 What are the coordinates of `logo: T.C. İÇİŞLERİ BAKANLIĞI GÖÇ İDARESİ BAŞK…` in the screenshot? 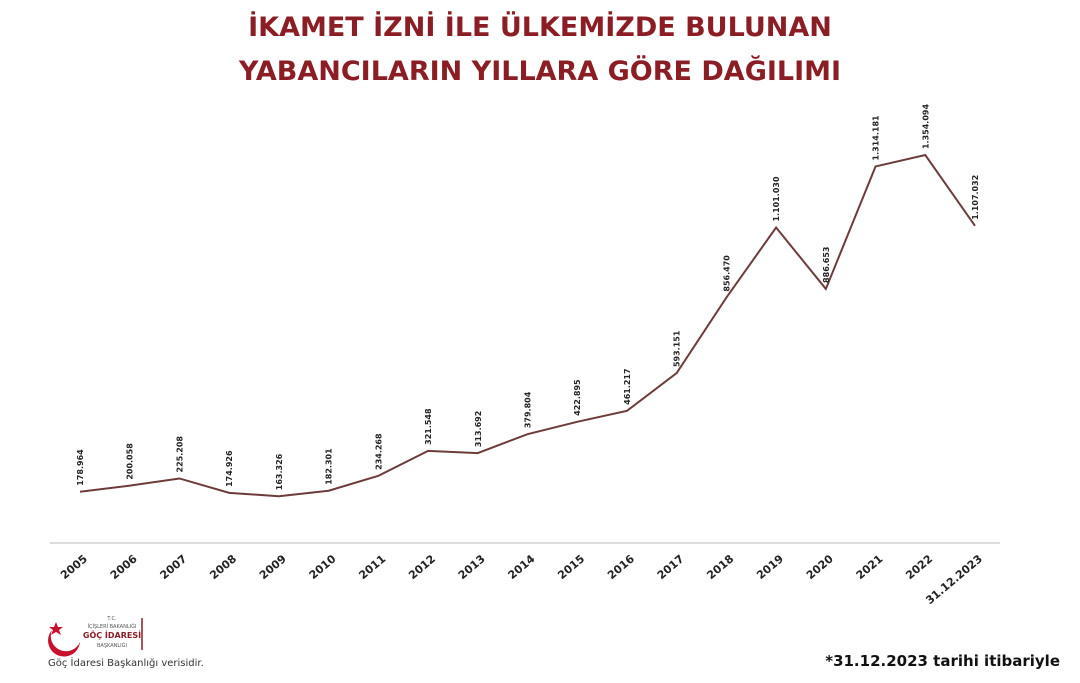 It's located at (95, 636).